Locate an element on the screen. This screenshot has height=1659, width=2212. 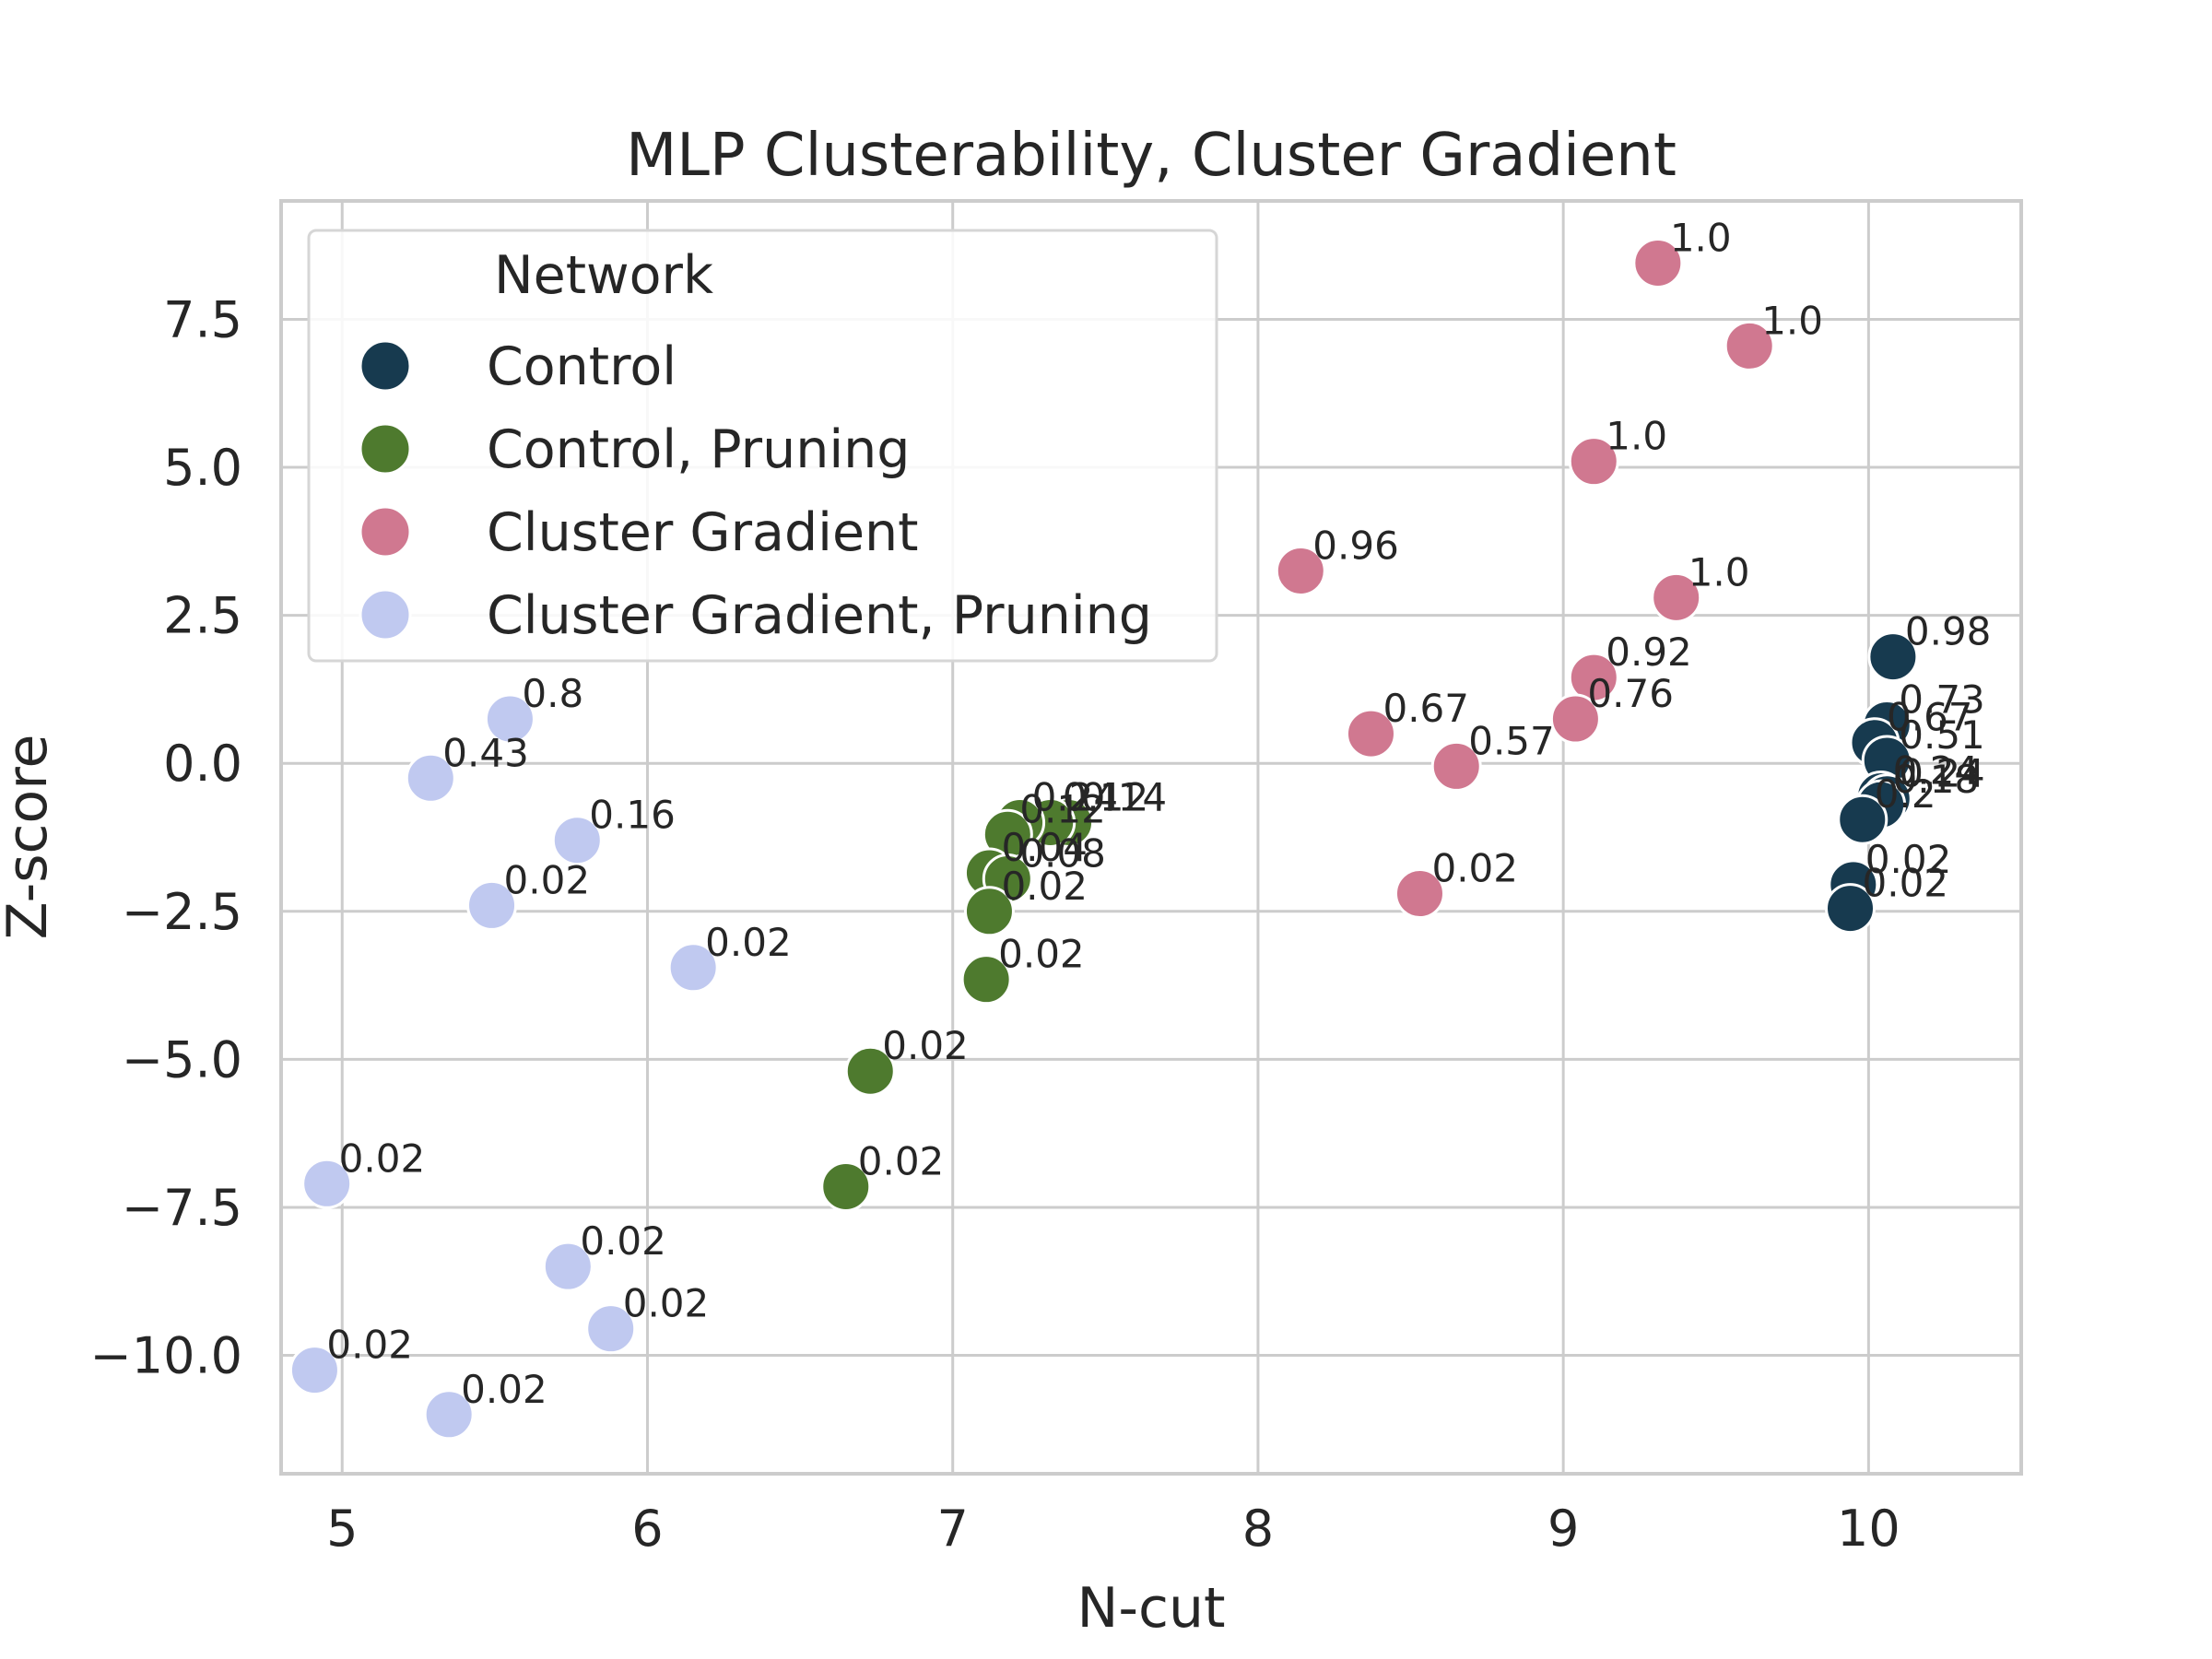
x-axis-ticks: 5 6 7 8 9 10 is located at coordinates (1113, 1529).